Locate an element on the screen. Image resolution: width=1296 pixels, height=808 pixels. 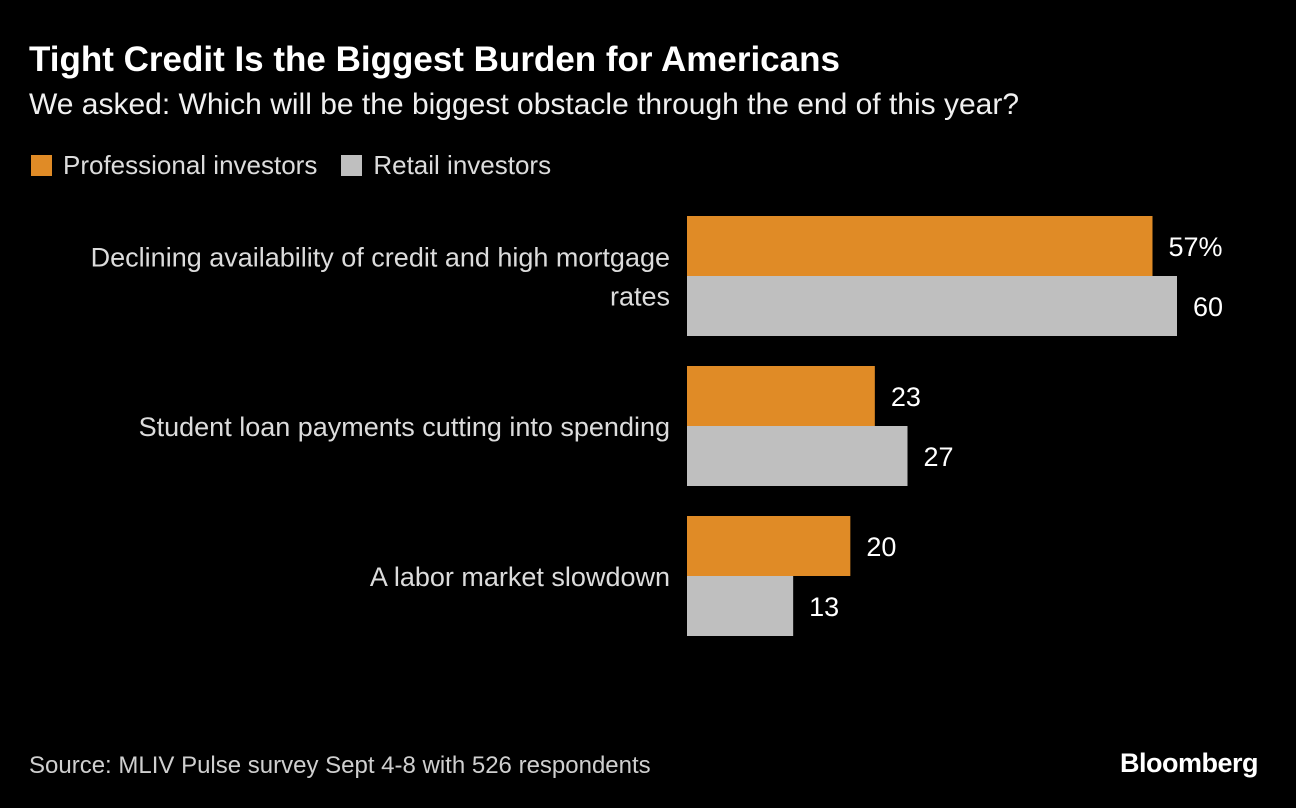
legend-swatch-retail is located at coordinates (352, 165).